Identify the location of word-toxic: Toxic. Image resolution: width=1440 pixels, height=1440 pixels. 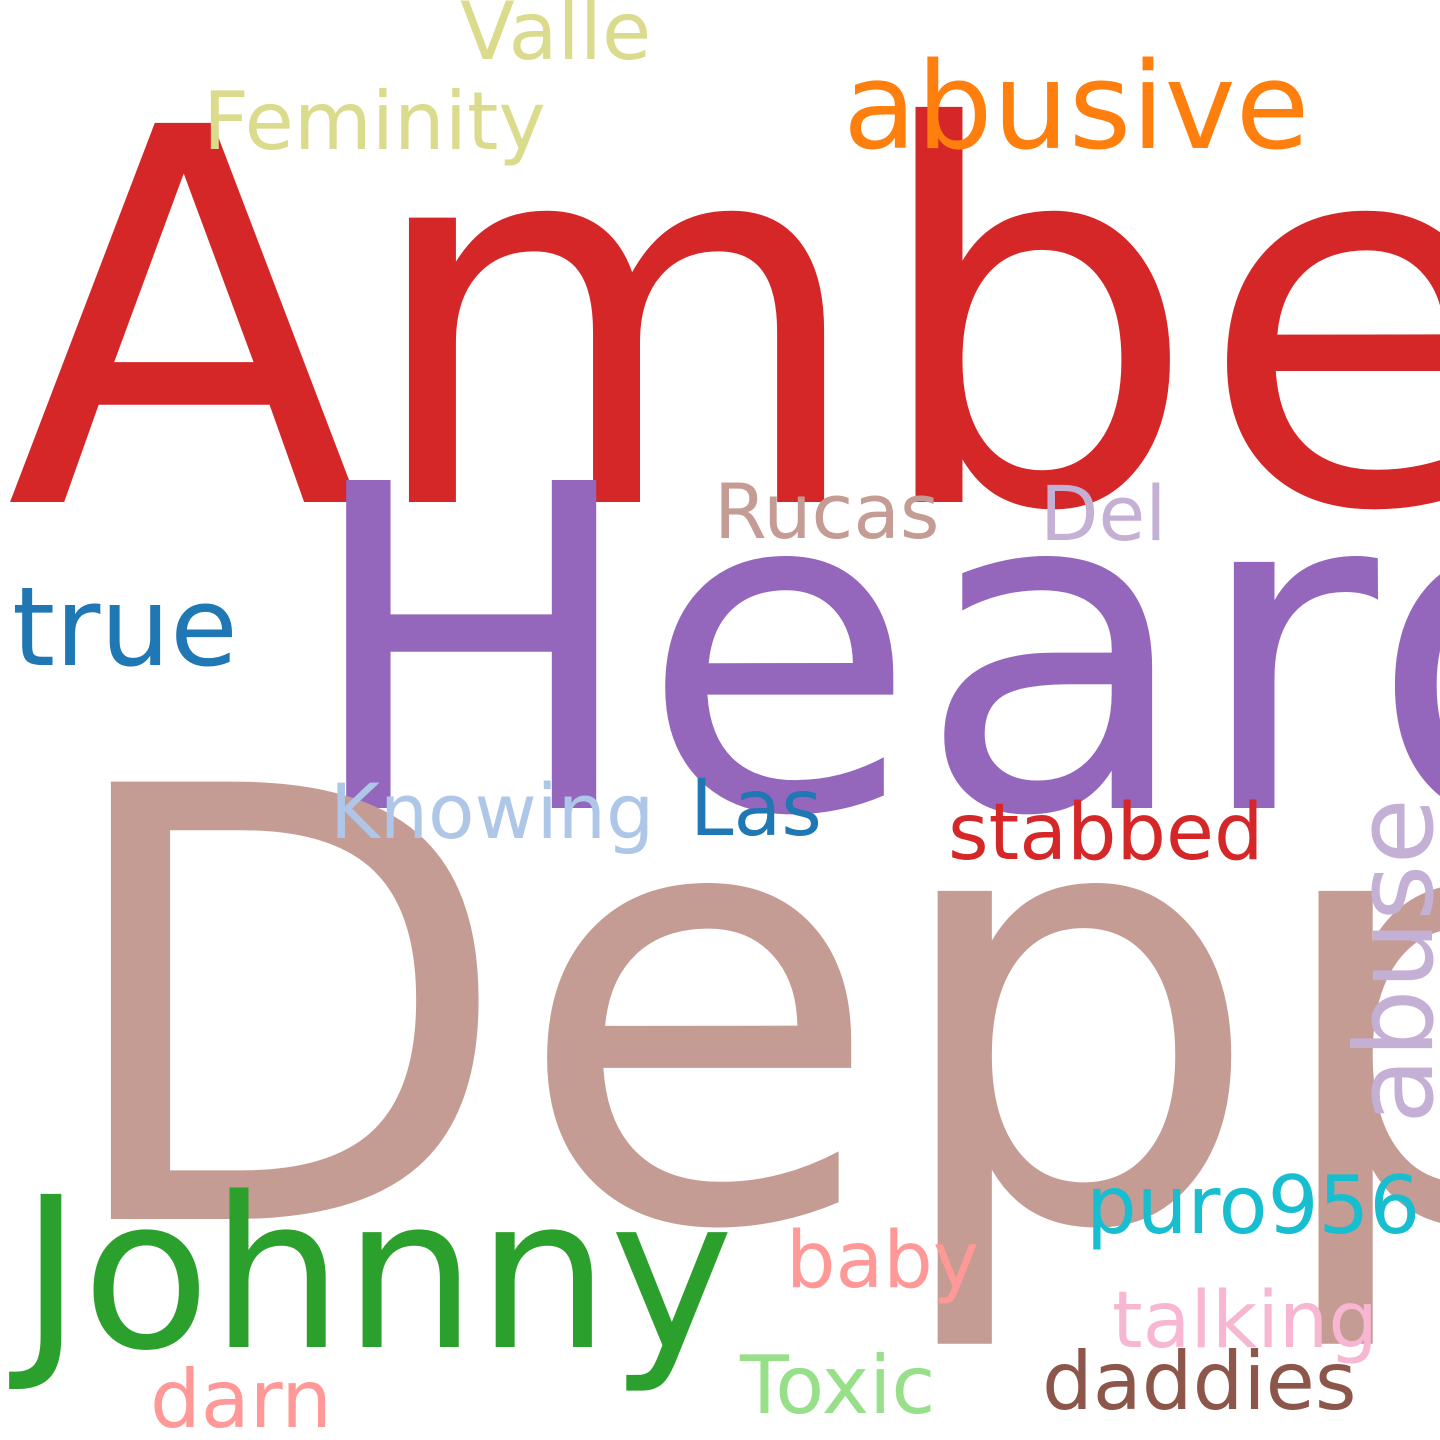
(838, 1385).